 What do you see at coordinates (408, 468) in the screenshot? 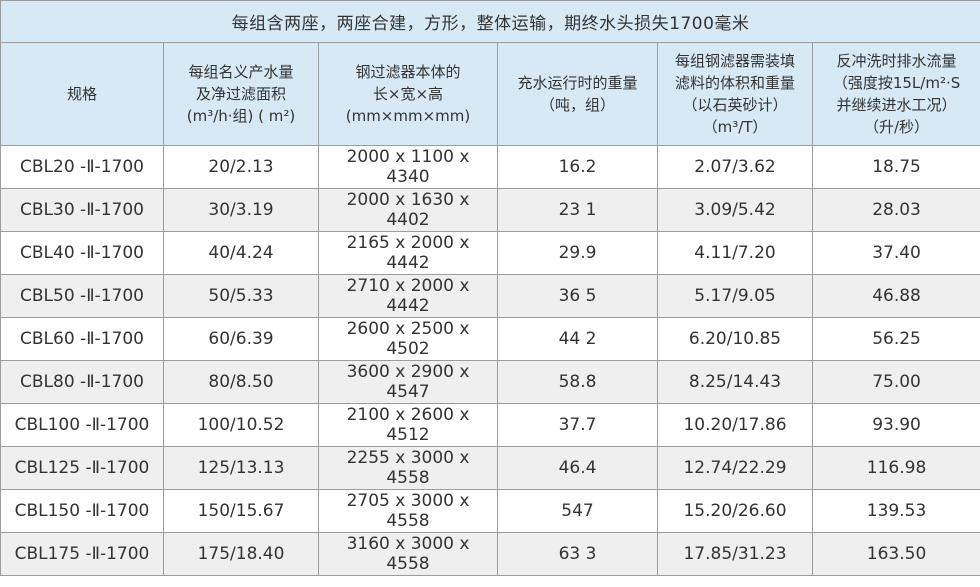
I see `cell-dimensions: 2255 x 3000 x 4558` at bounding box center [408, 468].